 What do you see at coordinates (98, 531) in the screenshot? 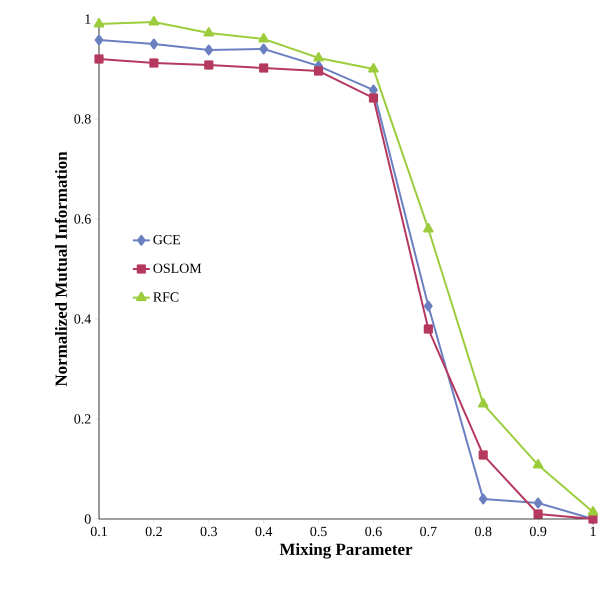
I see `x-tick-label: 0.1` at bounding box center [98, 531].